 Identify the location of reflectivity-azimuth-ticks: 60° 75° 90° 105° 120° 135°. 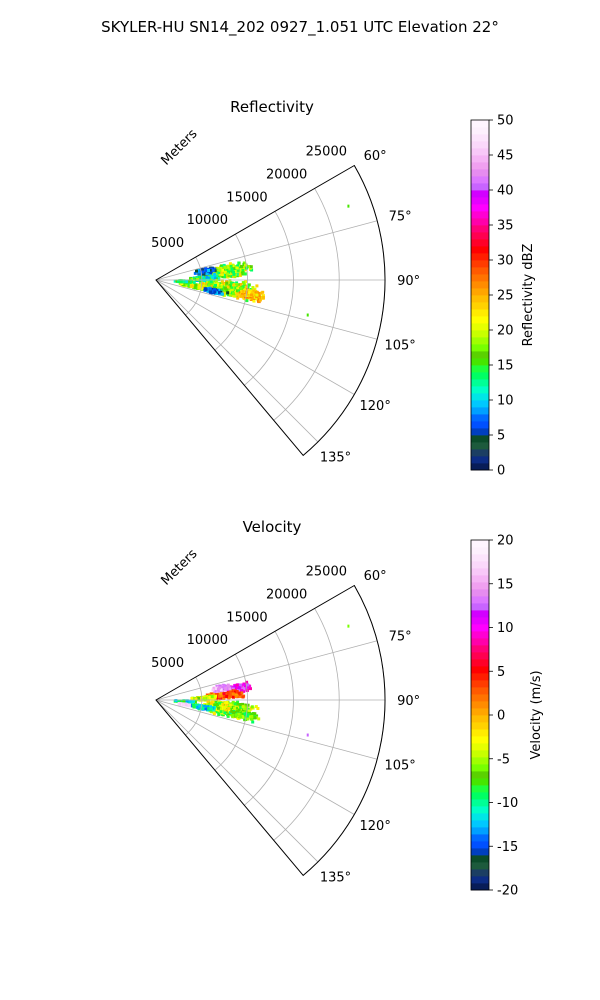
(370, 307).